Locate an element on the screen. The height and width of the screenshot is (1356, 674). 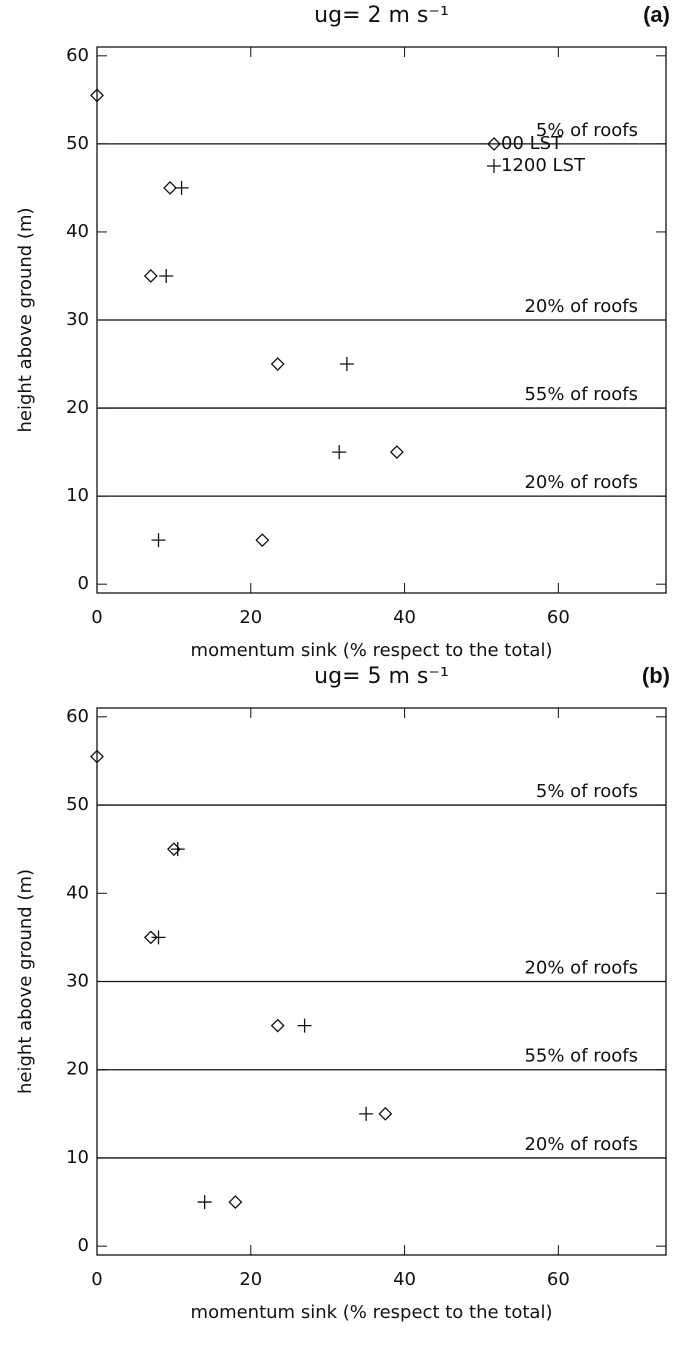
chart-title: ug= 2 m s⁻¹ is located at coordinates (381, 15).